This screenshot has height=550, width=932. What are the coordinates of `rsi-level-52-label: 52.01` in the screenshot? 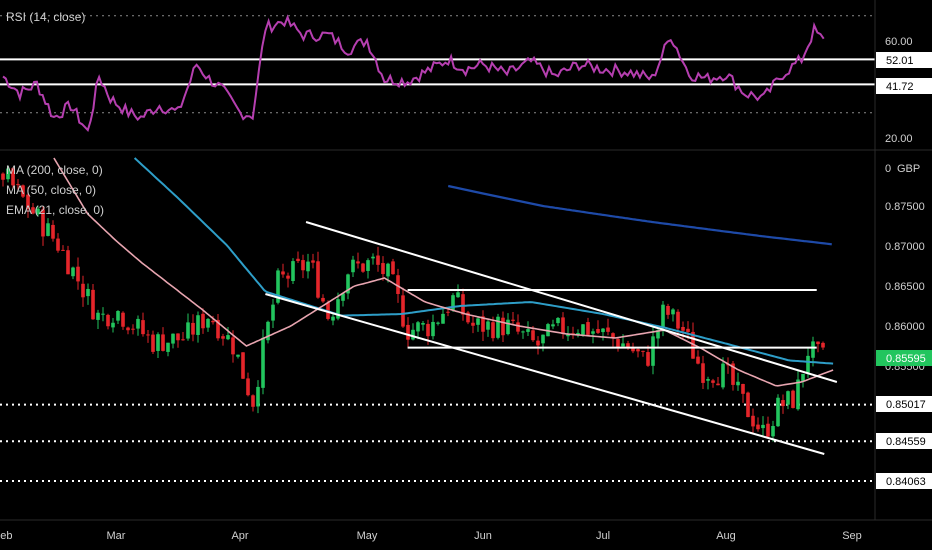 It's located at (900, 61).